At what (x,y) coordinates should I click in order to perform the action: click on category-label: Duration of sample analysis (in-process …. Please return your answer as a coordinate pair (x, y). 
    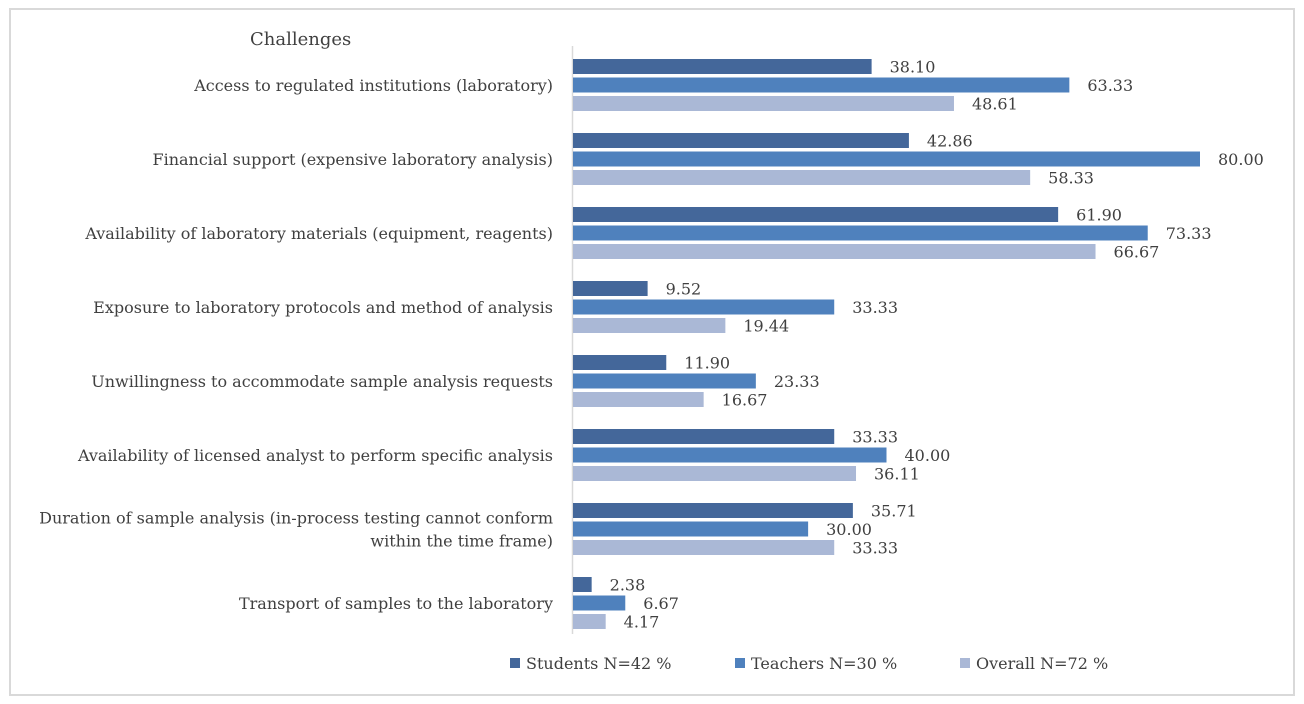
    Looking at the image, I should click on (296, 518).